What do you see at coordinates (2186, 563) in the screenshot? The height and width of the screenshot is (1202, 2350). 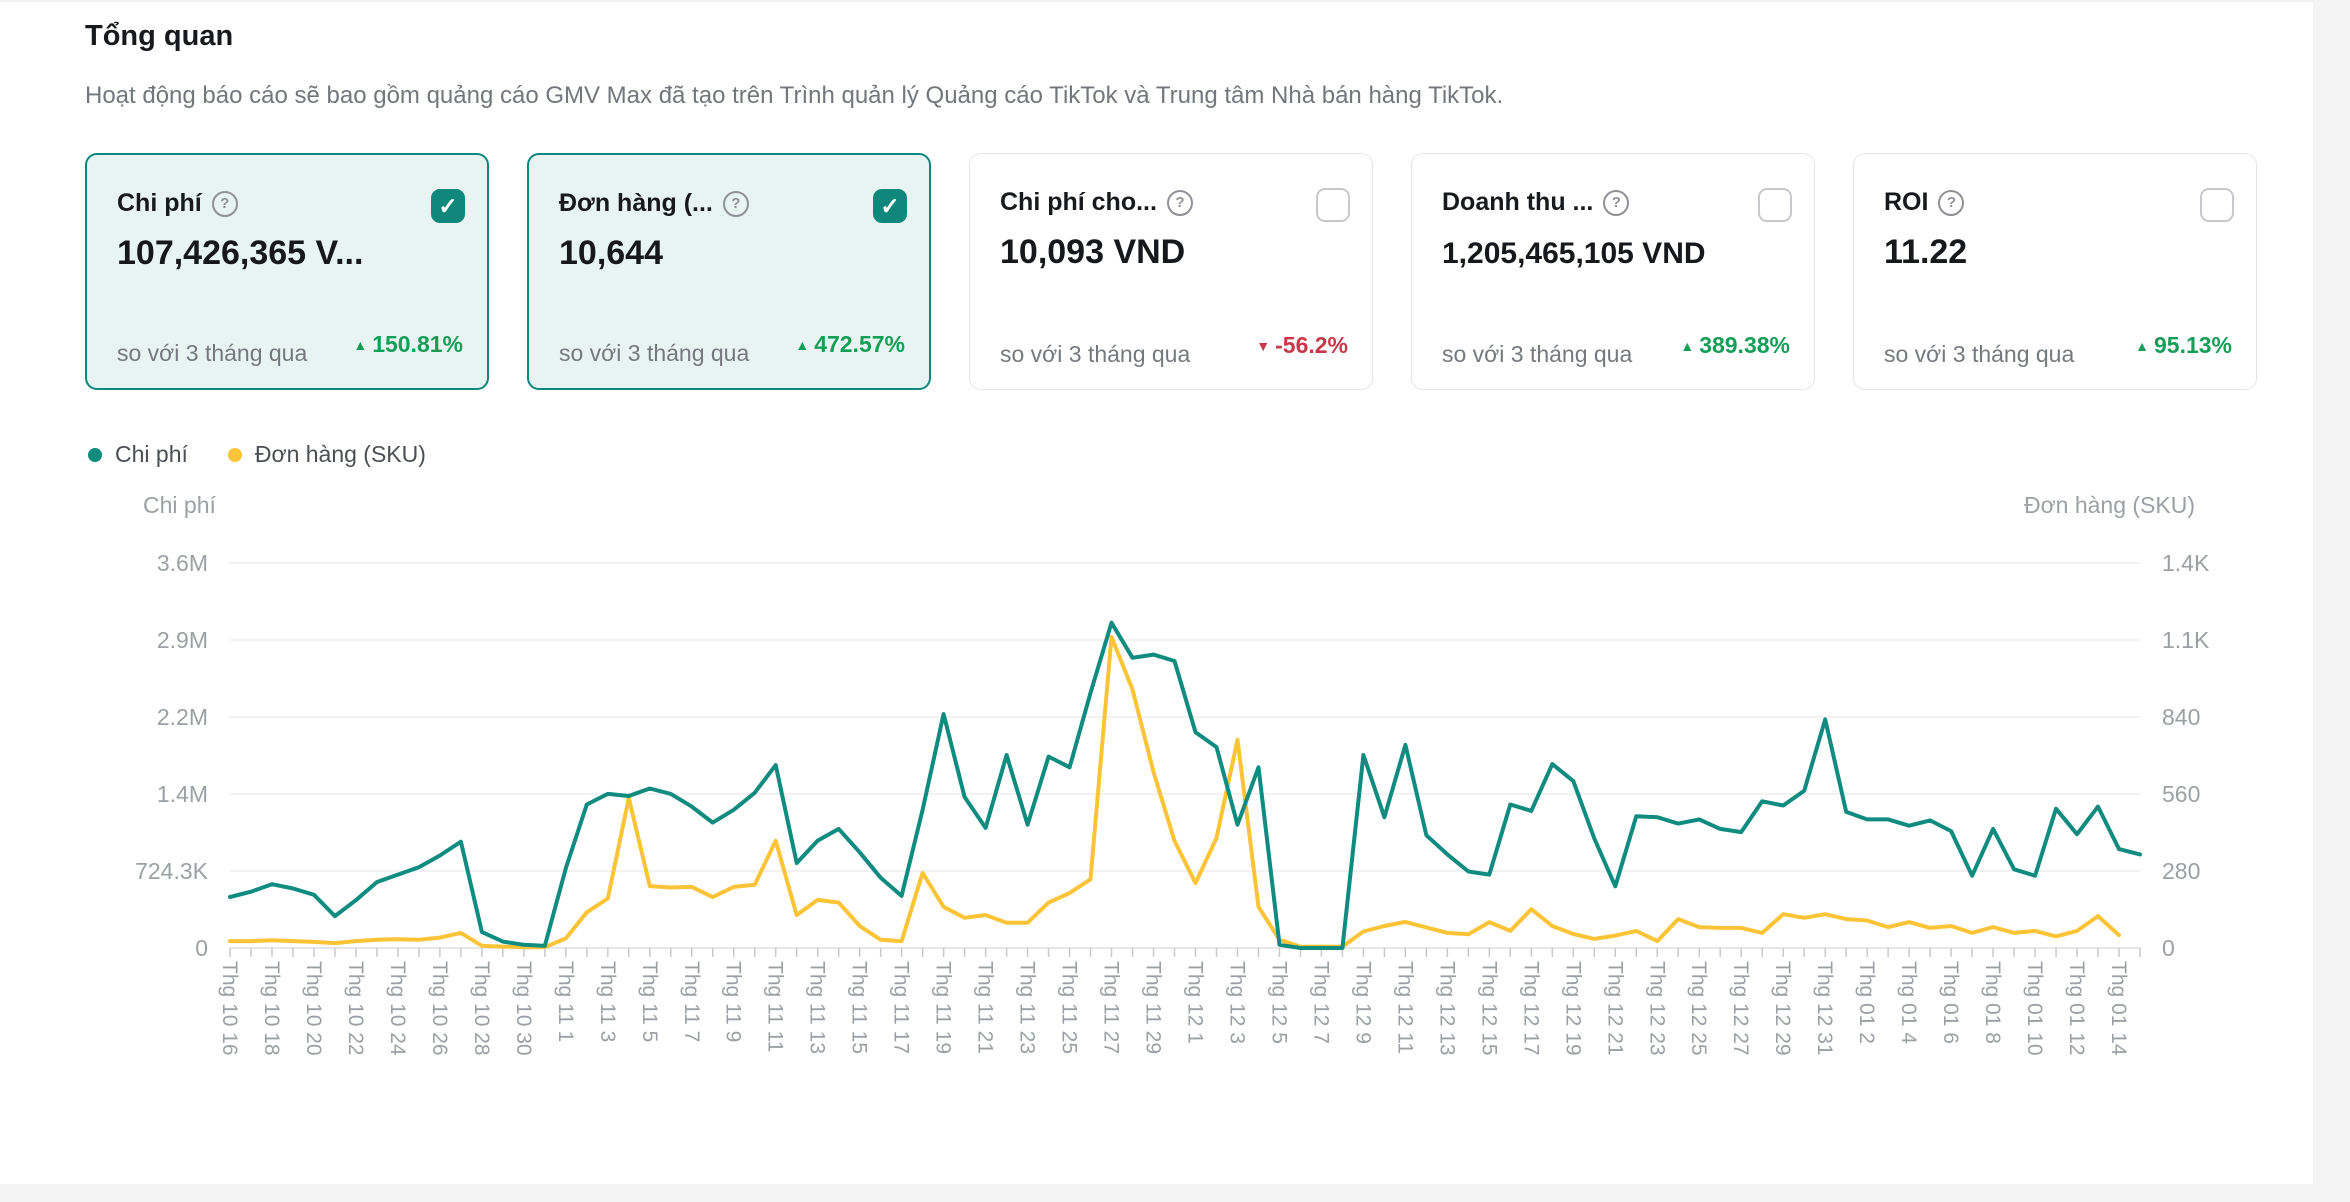 I see `svg-text: 1.4K` at bounding box center [2186, 563].